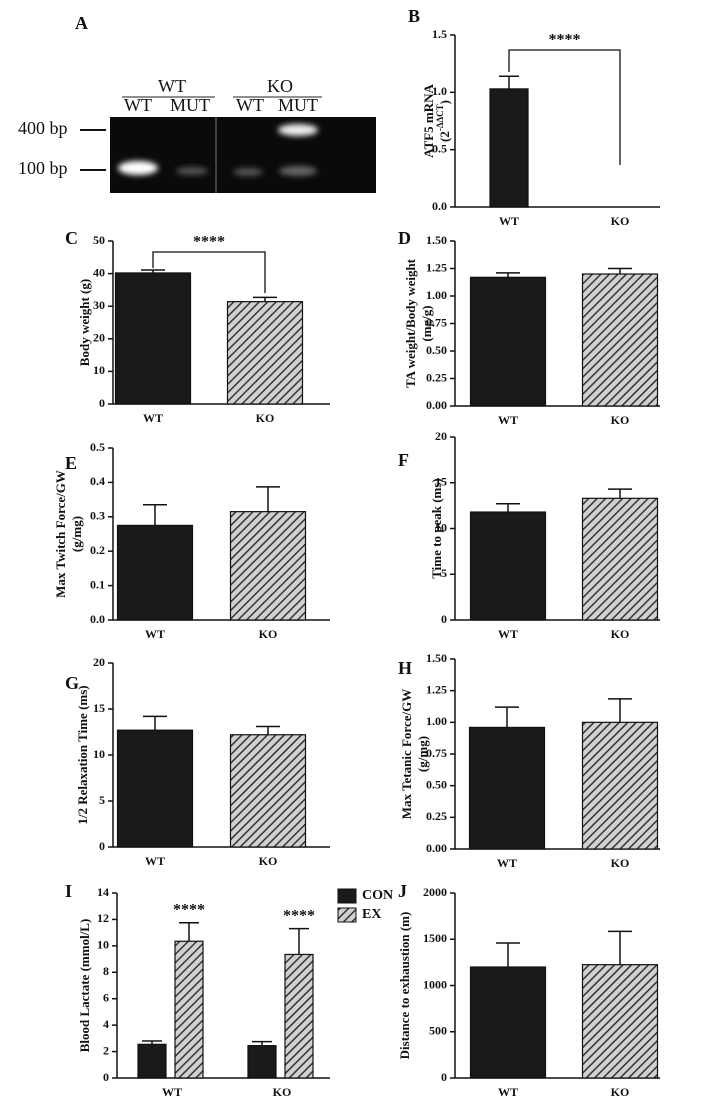 This screenshot has height=1101, width=708. What do you see at coordinates (72, 683) in the screenshot?
I see `panel-letter: G` at bounding box center [72, 683].